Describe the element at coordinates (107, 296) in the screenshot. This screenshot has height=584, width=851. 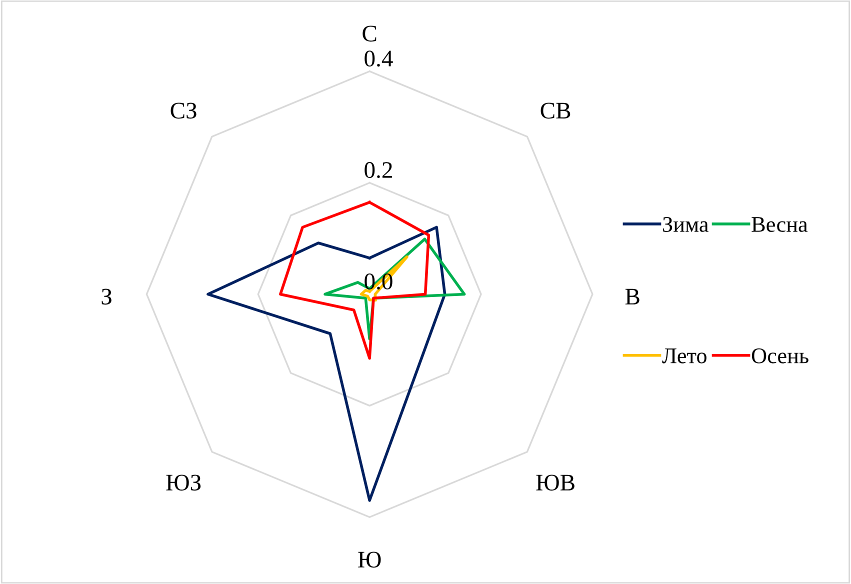
I see `spoke-label: З` at that location.